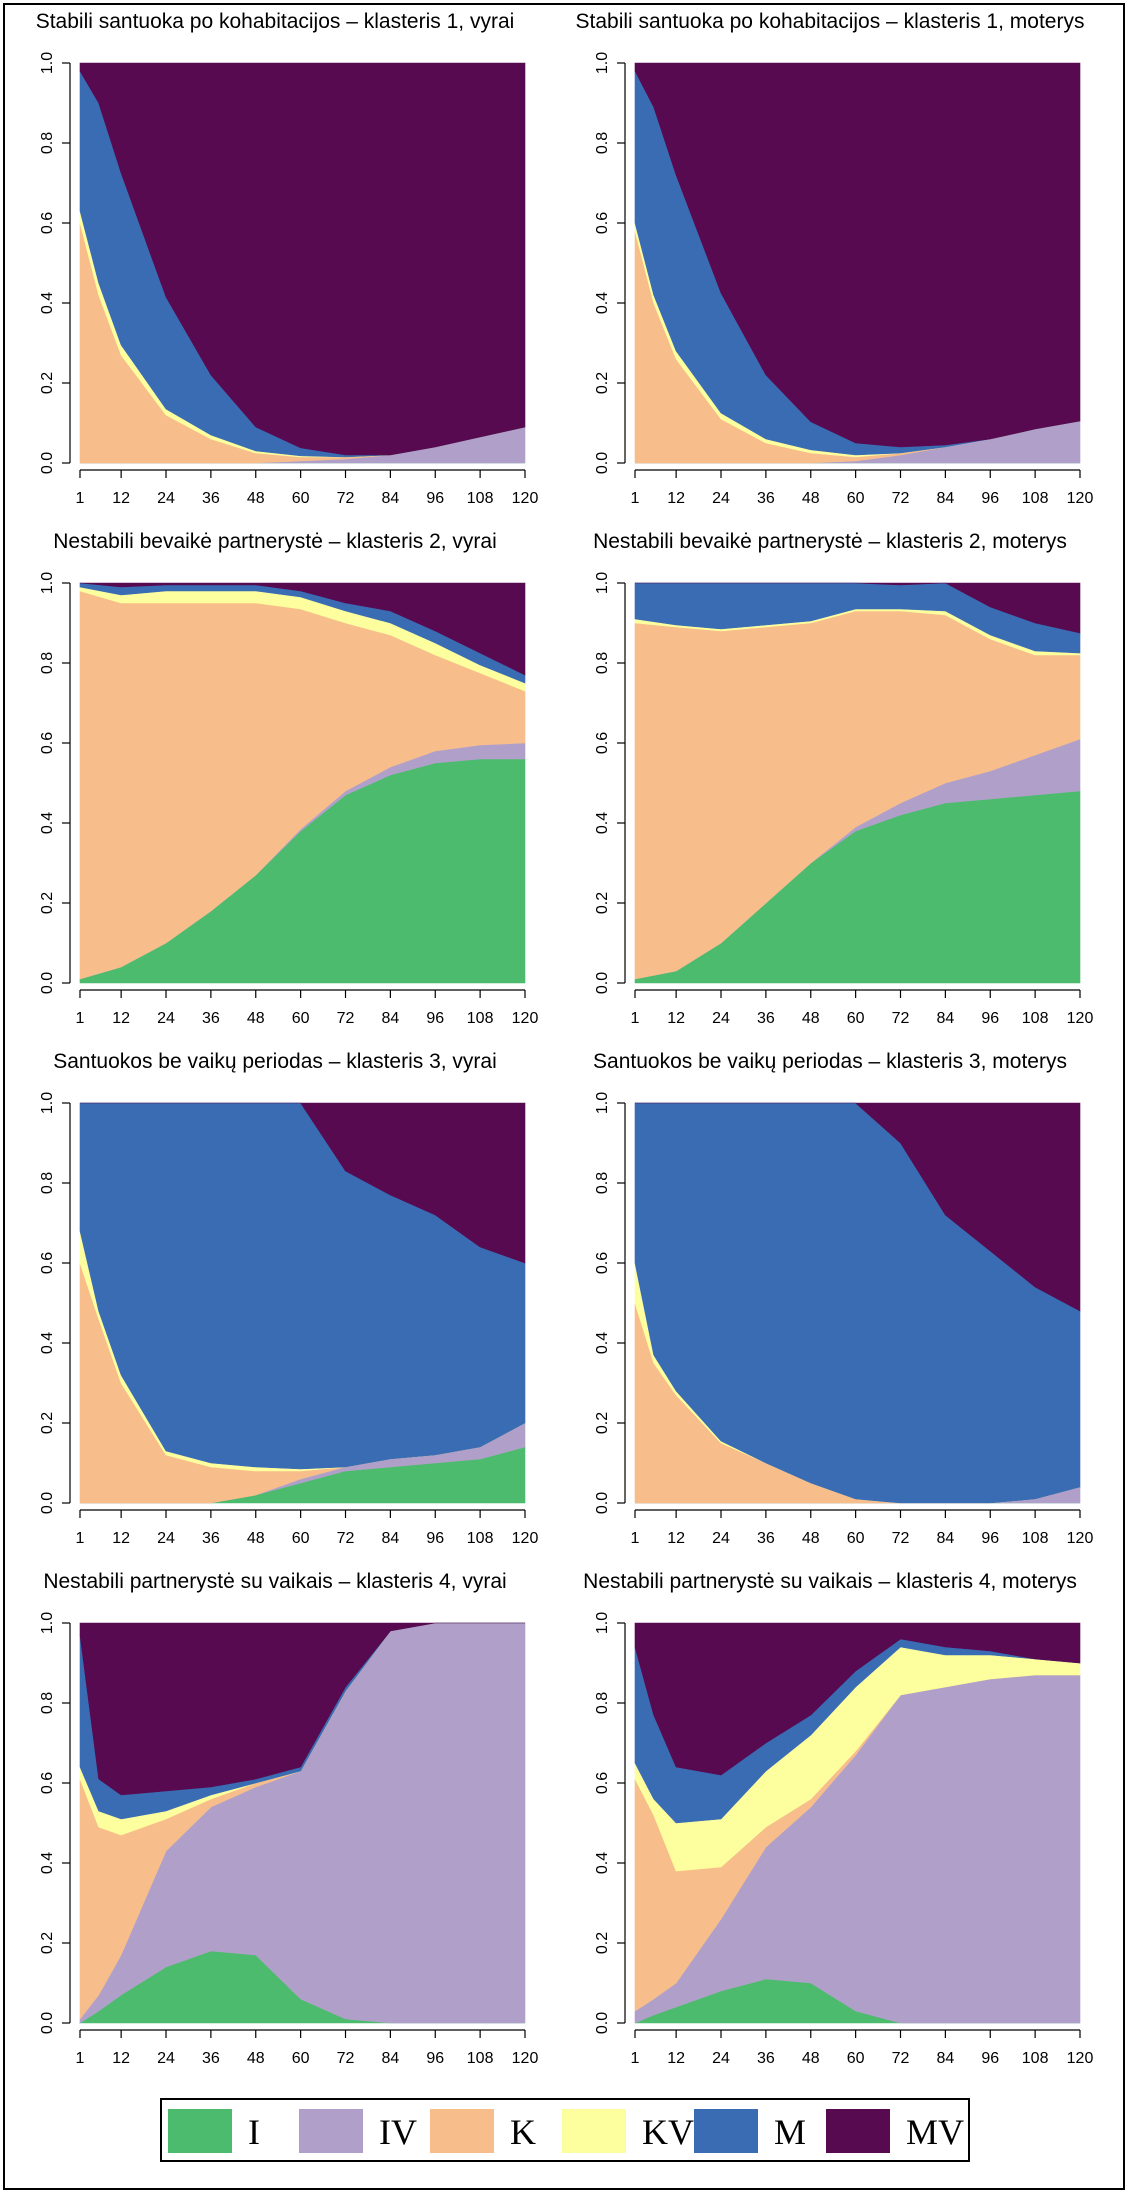  I want to click on x-tick-label: 120, so click(525, 498).